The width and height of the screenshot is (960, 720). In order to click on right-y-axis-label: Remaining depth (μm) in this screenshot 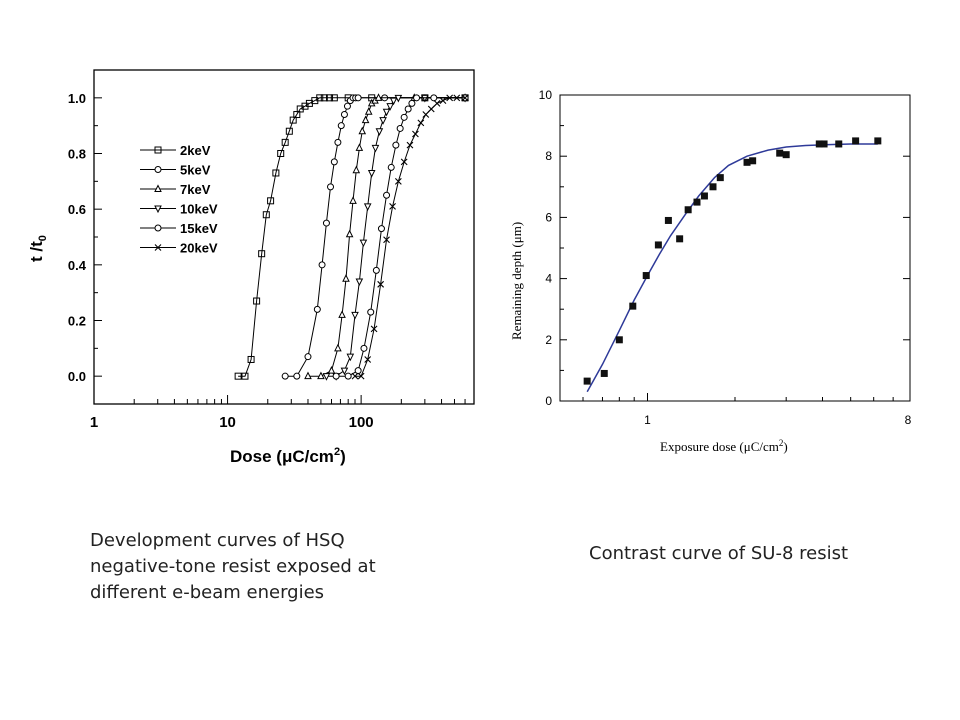, I will do `click(516, 281)`.